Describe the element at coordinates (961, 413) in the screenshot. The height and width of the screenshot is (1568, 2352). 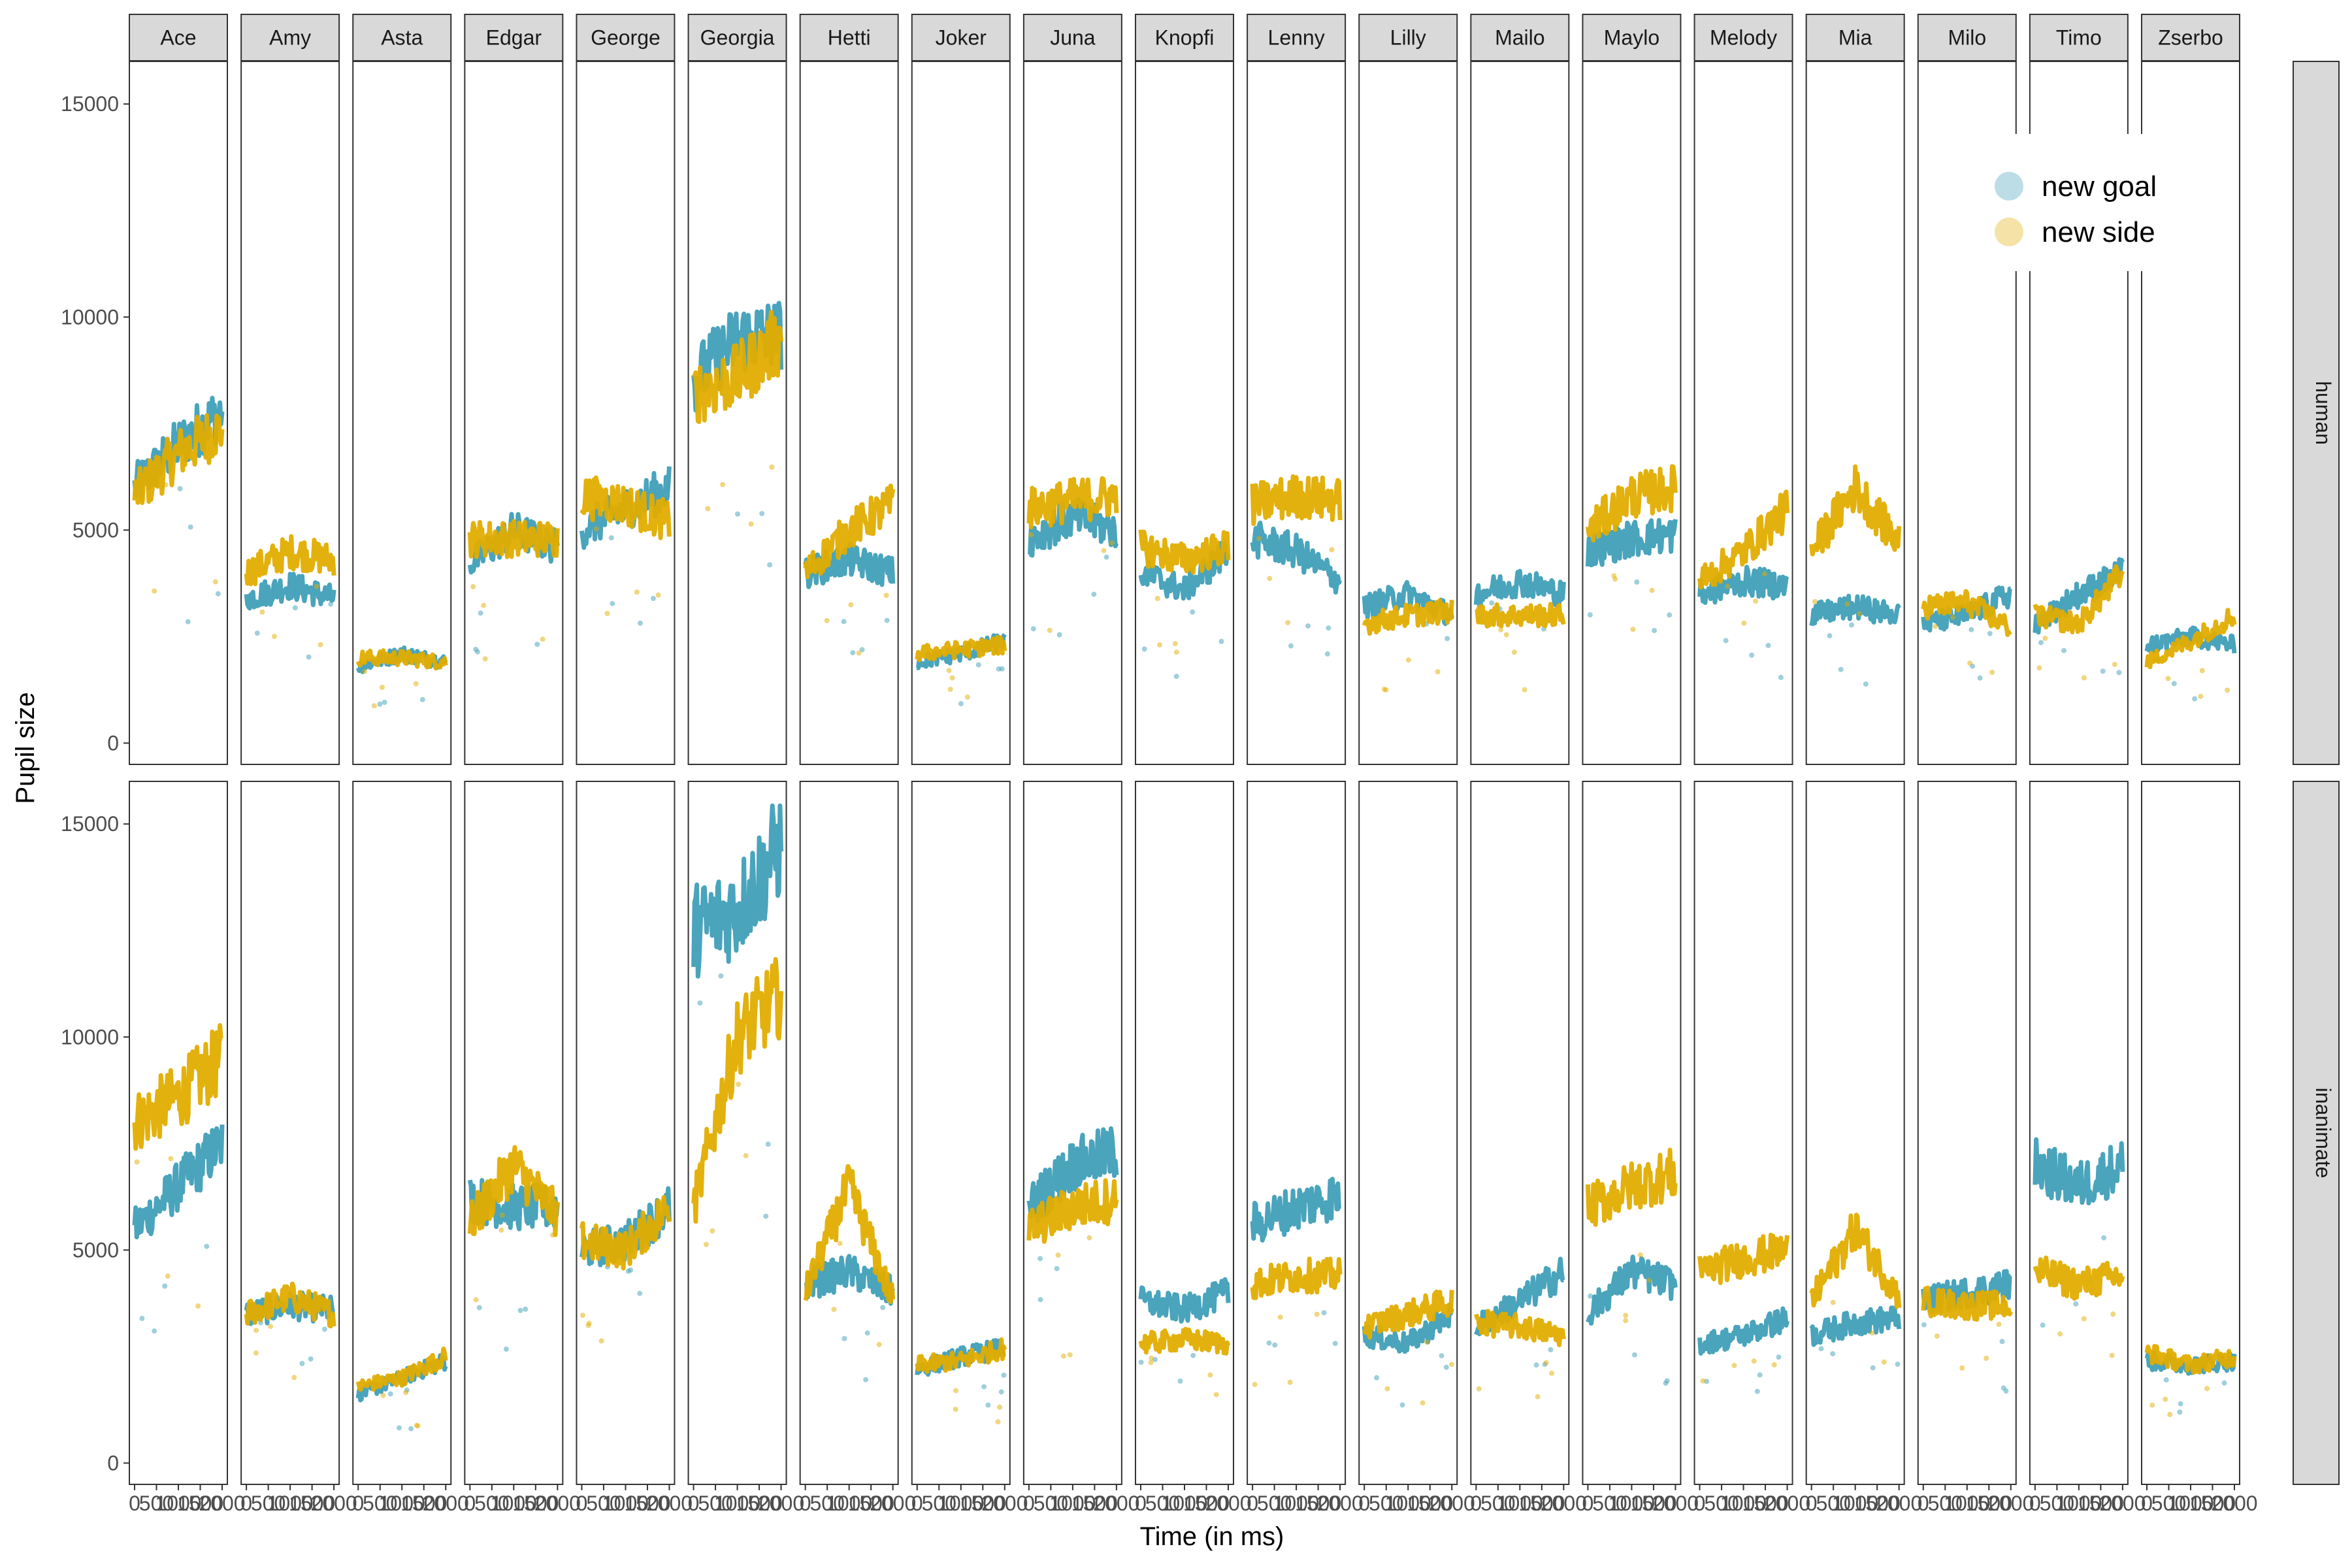
I see `panel-human-joker` at that location.